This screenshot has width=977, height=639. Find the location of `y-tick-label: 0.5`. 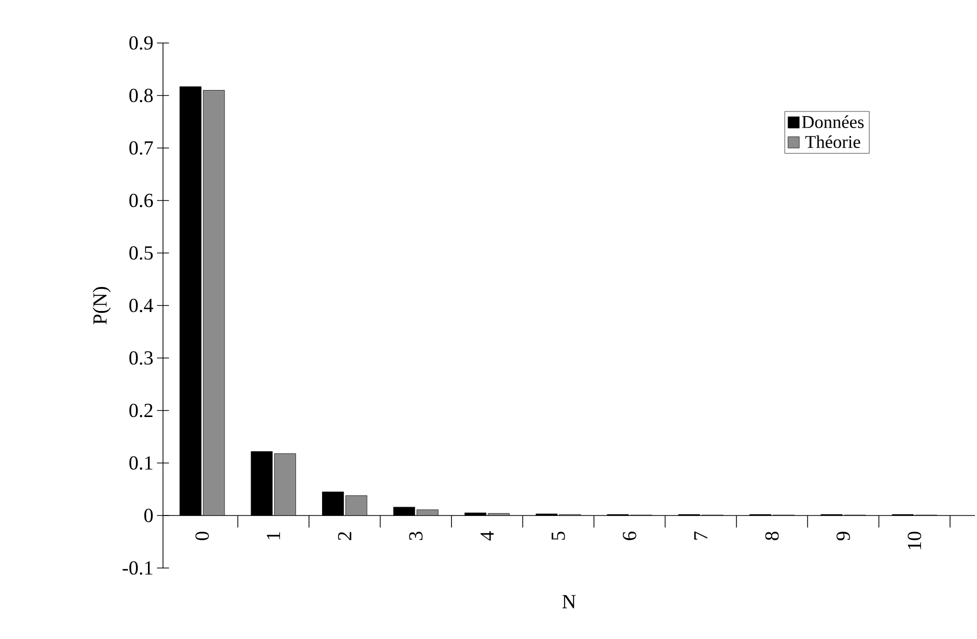

y-tick-label: 0.5 is located at coordinates (141, 253).